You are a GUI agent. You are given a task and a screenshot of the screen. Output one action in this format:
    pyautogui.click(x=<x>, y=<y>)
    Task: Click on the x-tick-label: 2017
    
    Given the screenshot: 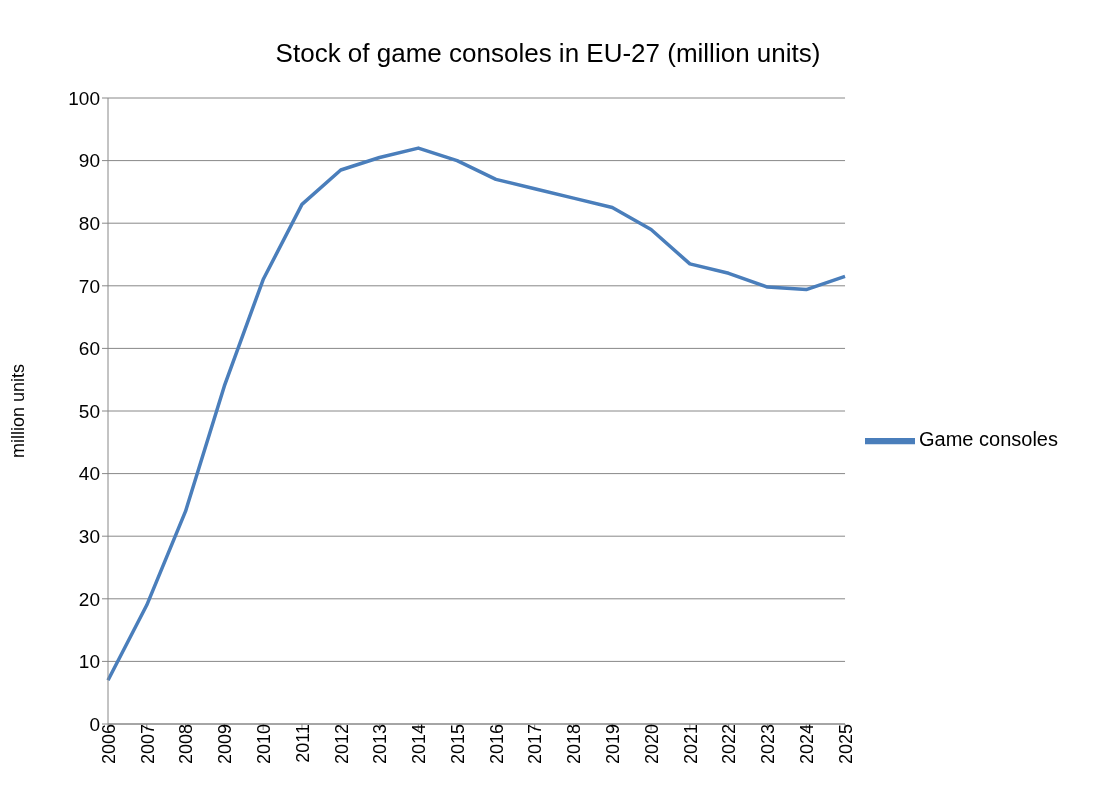 What is the action you would take?
    pyautogui.click(x=535, y=744)
    